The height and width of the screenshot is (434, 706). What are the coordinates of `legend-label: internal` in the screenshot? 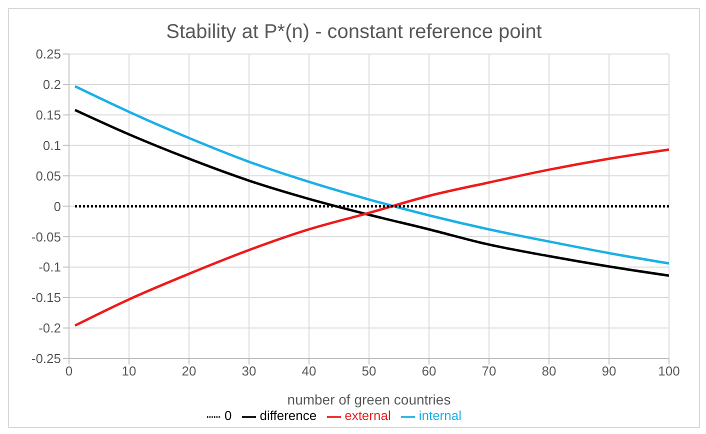 It's located at (440, 416).